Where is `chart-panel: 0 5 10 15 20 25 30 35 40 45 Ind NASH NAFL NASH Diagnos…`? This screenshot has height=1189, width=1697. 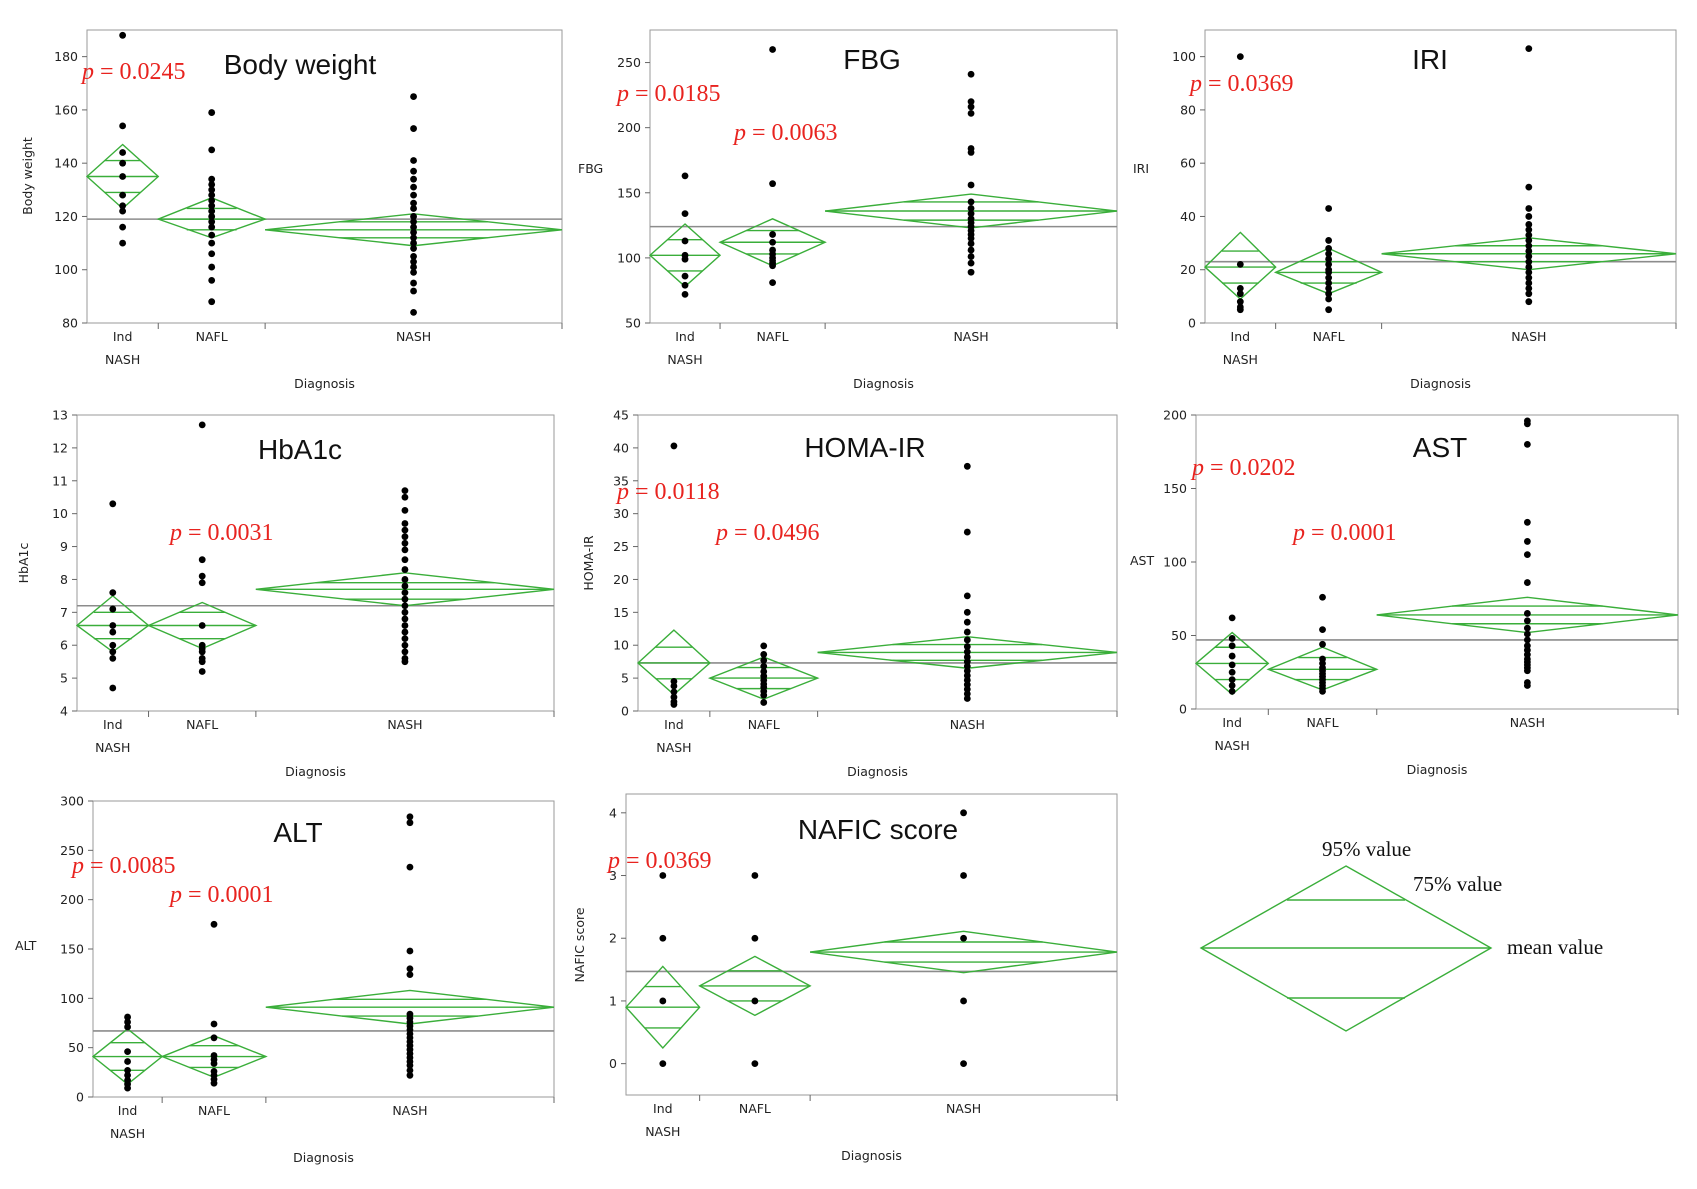
chart-panel: 0 5 10 15 20 25 30 35 40 45 Ind NASH NAFL NASH Diagnos… is located at coordinates (849, 593).